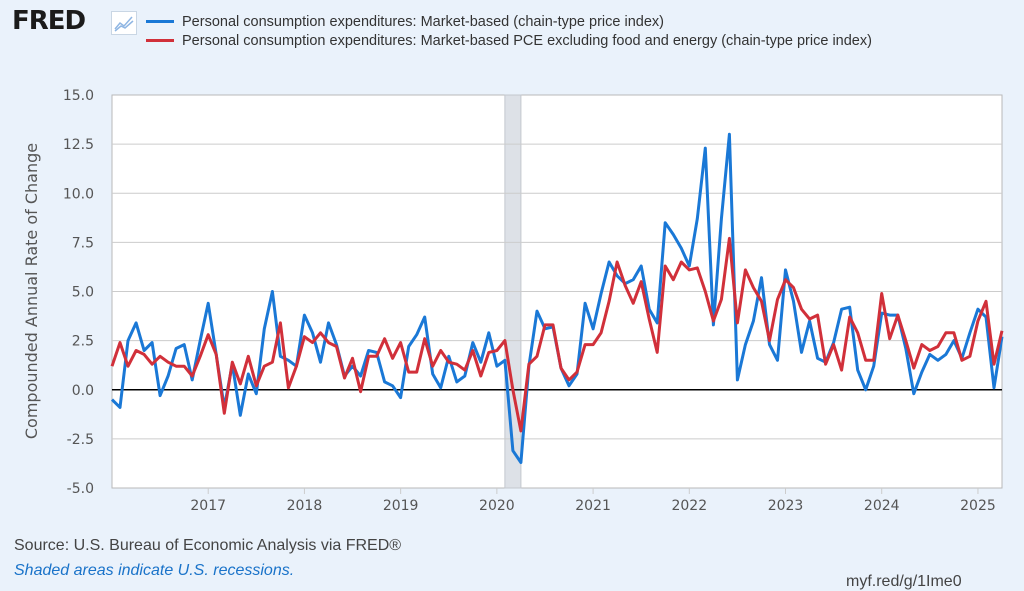  Describe the element at coordinates (786, 506) in the screenshot. I see `x-tick-label: 2023` at that location.